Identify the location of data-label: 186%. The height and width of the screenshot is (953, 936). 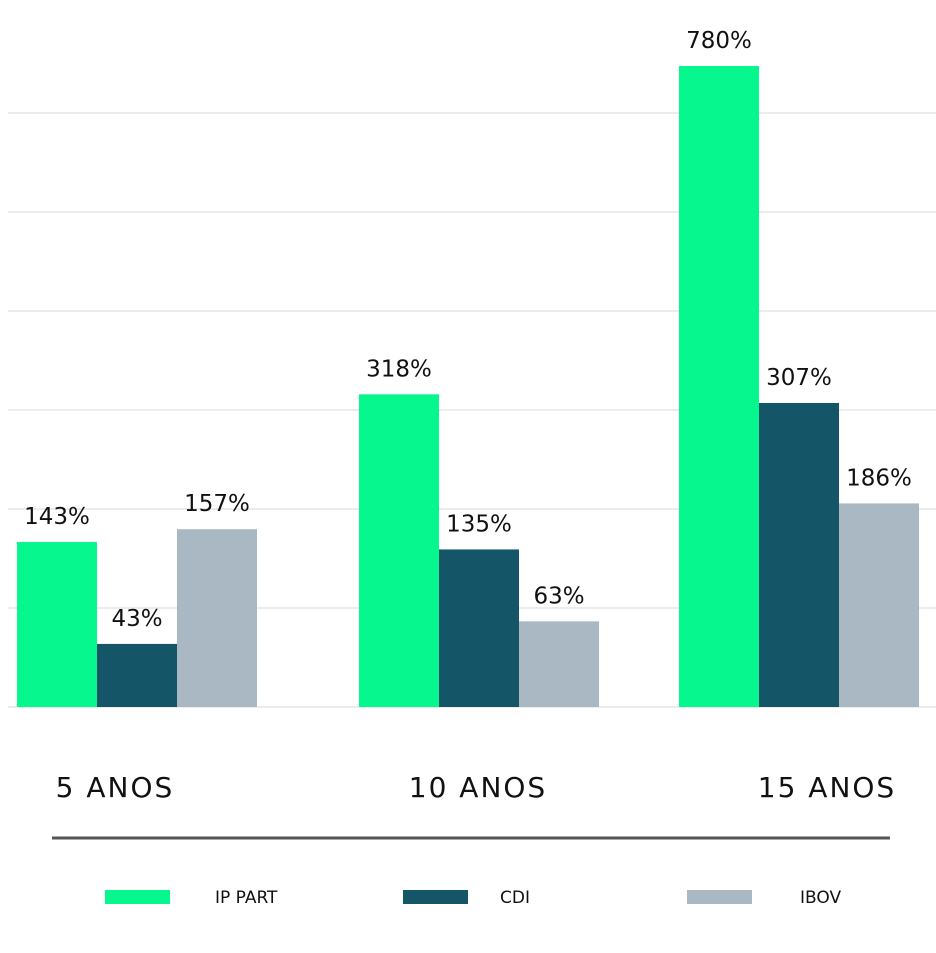
(879, 478).